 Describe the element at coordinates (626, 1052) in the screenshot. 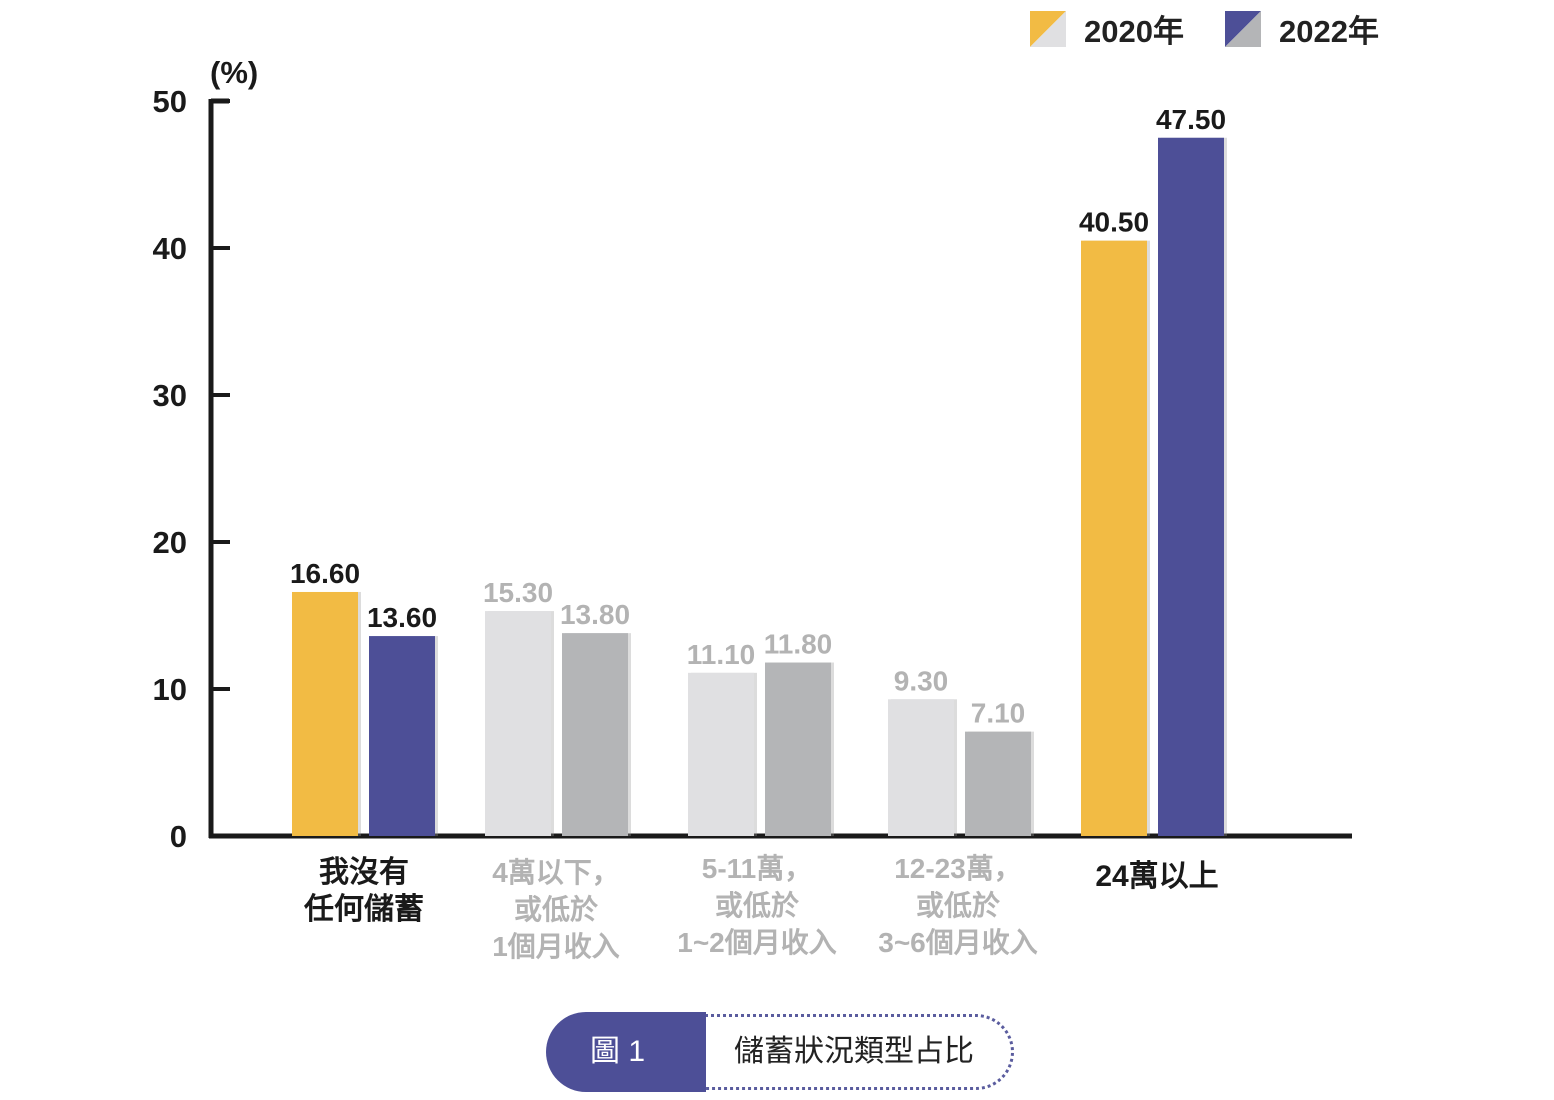

I see `caption-badge: 圖 1` at that location.